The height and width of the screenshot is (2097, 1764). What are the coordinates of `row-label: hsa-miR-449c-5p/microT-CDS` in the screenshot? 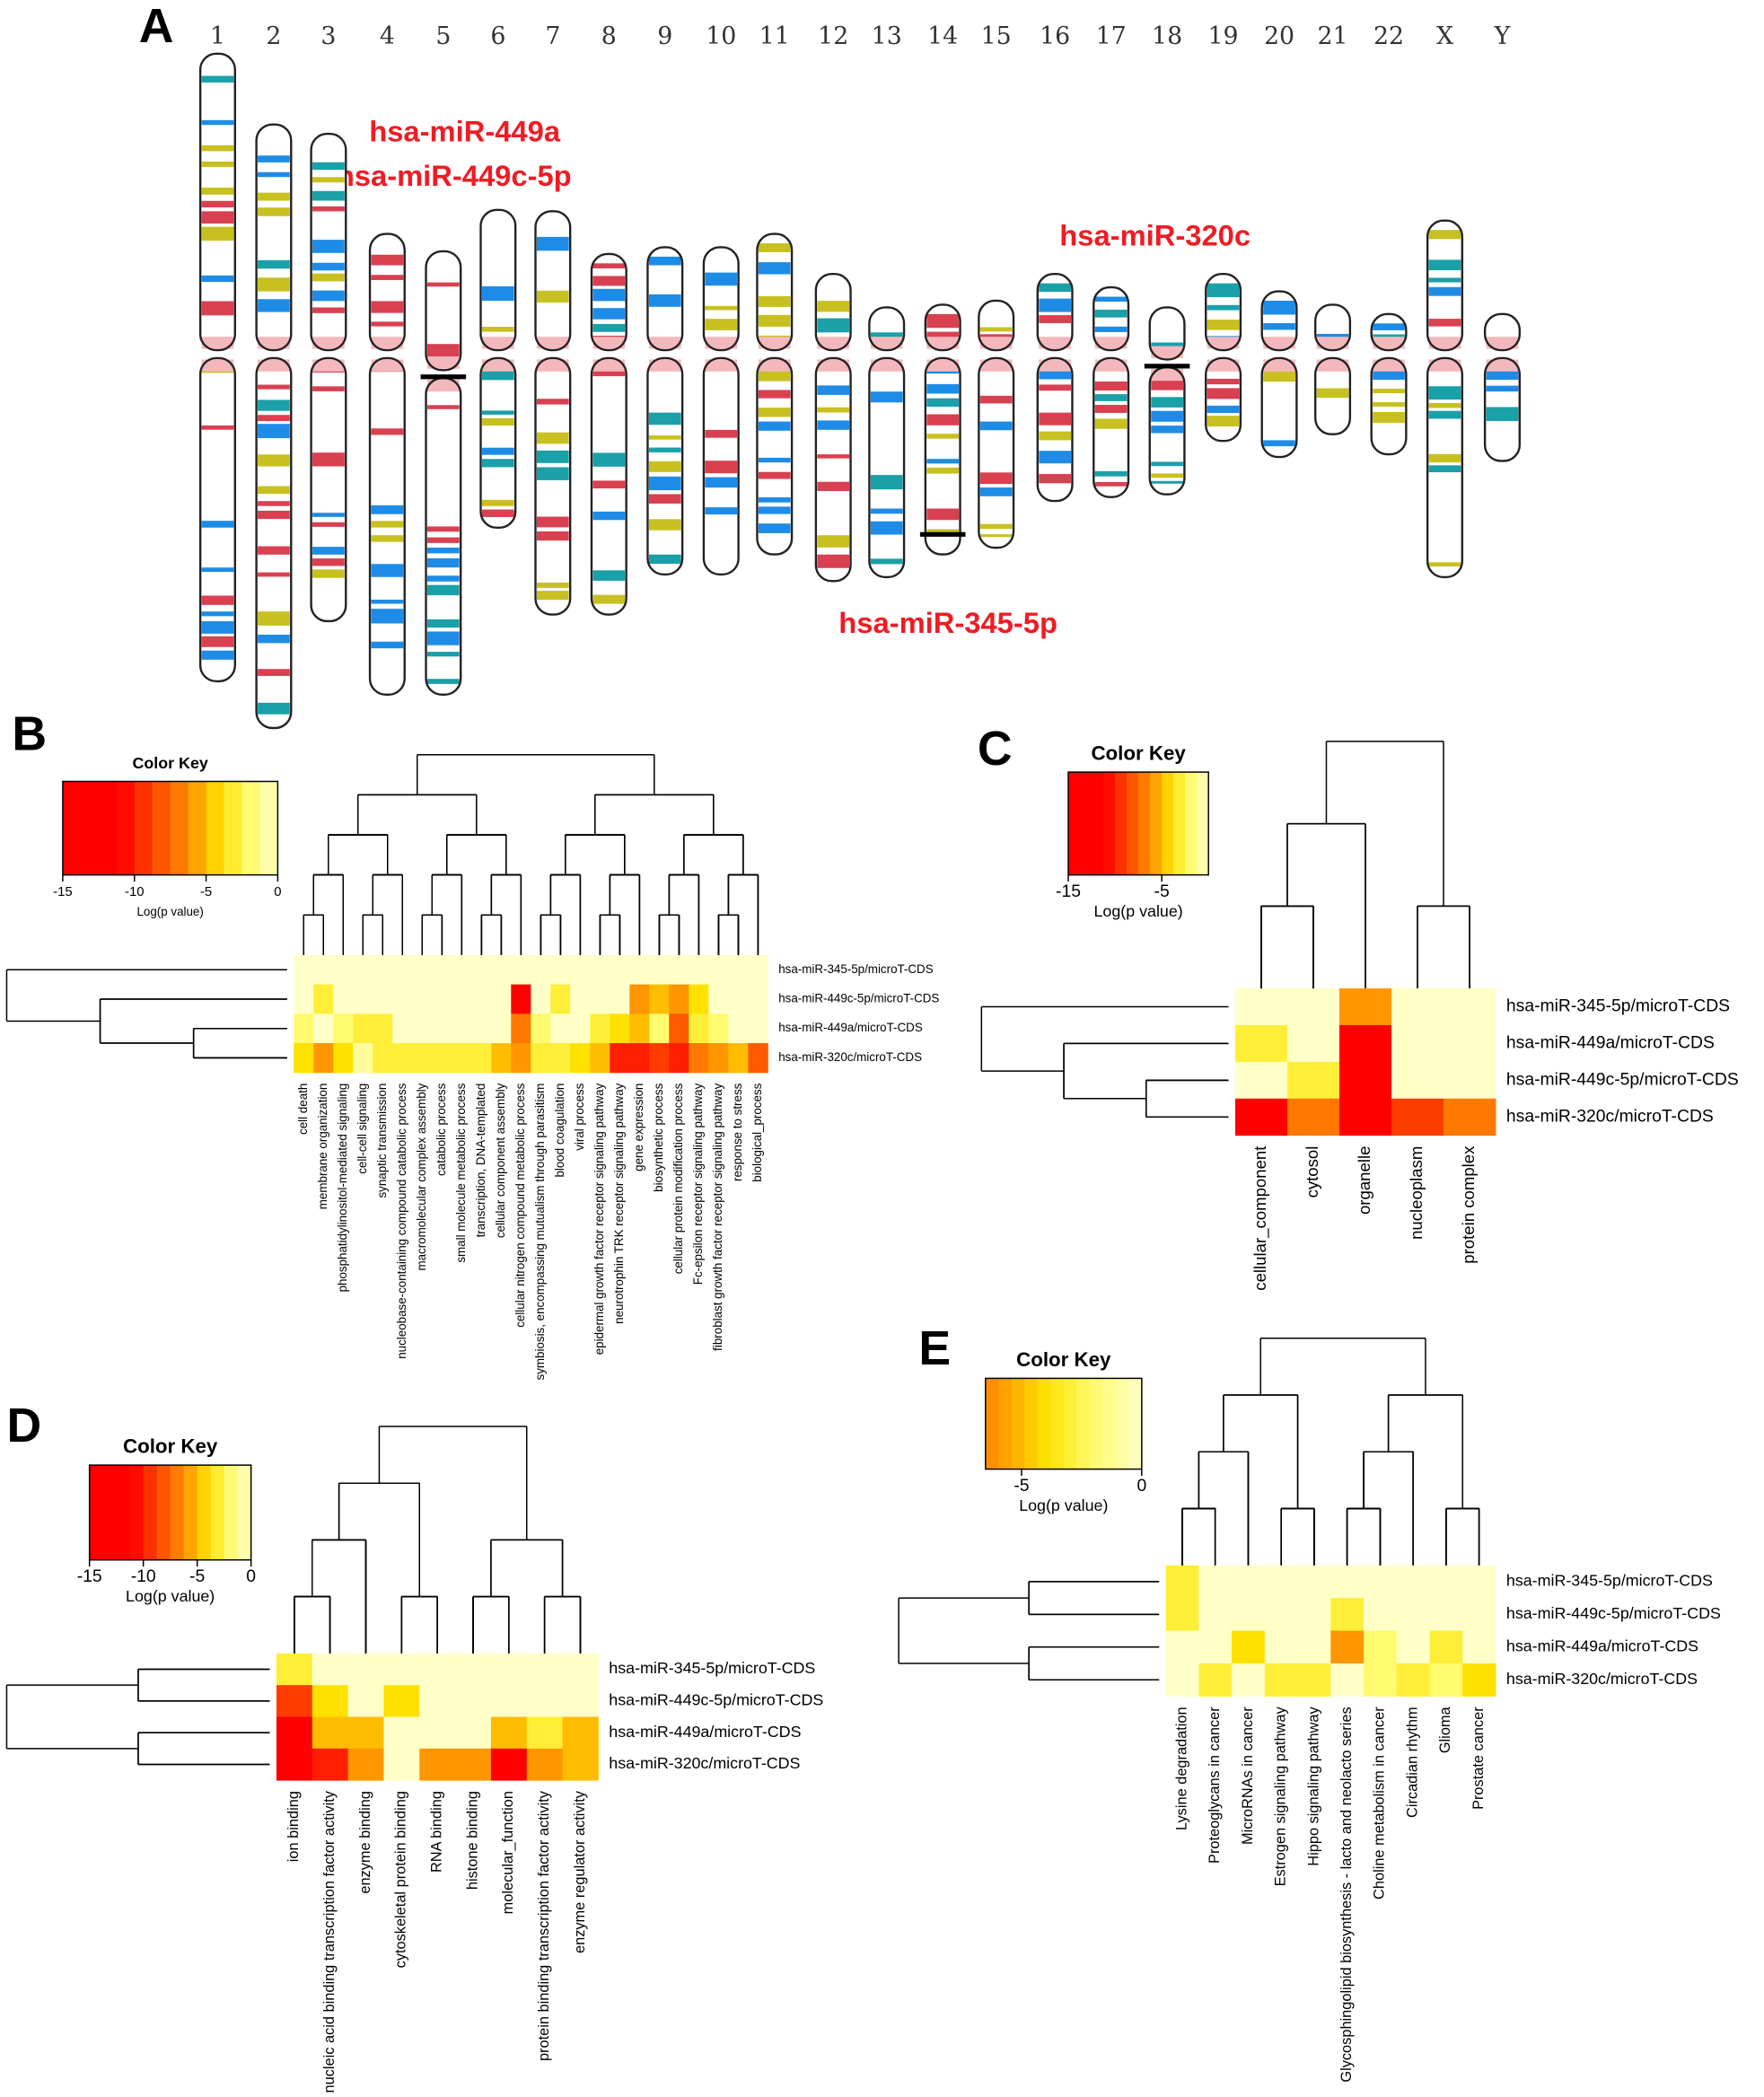 It's located at (859, 998).